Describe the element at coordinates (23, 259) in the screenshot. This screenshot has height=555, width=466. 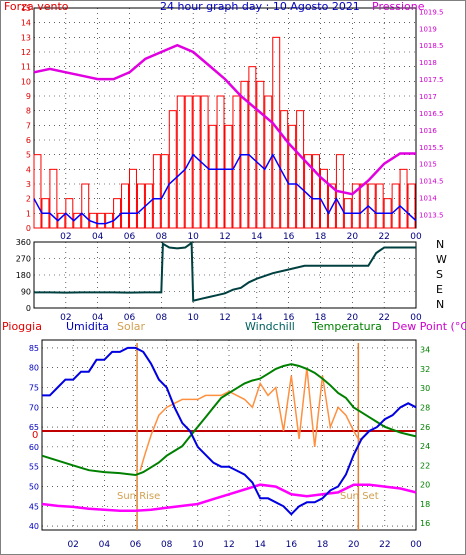
I see `direction-tick-label: 270` at that location.